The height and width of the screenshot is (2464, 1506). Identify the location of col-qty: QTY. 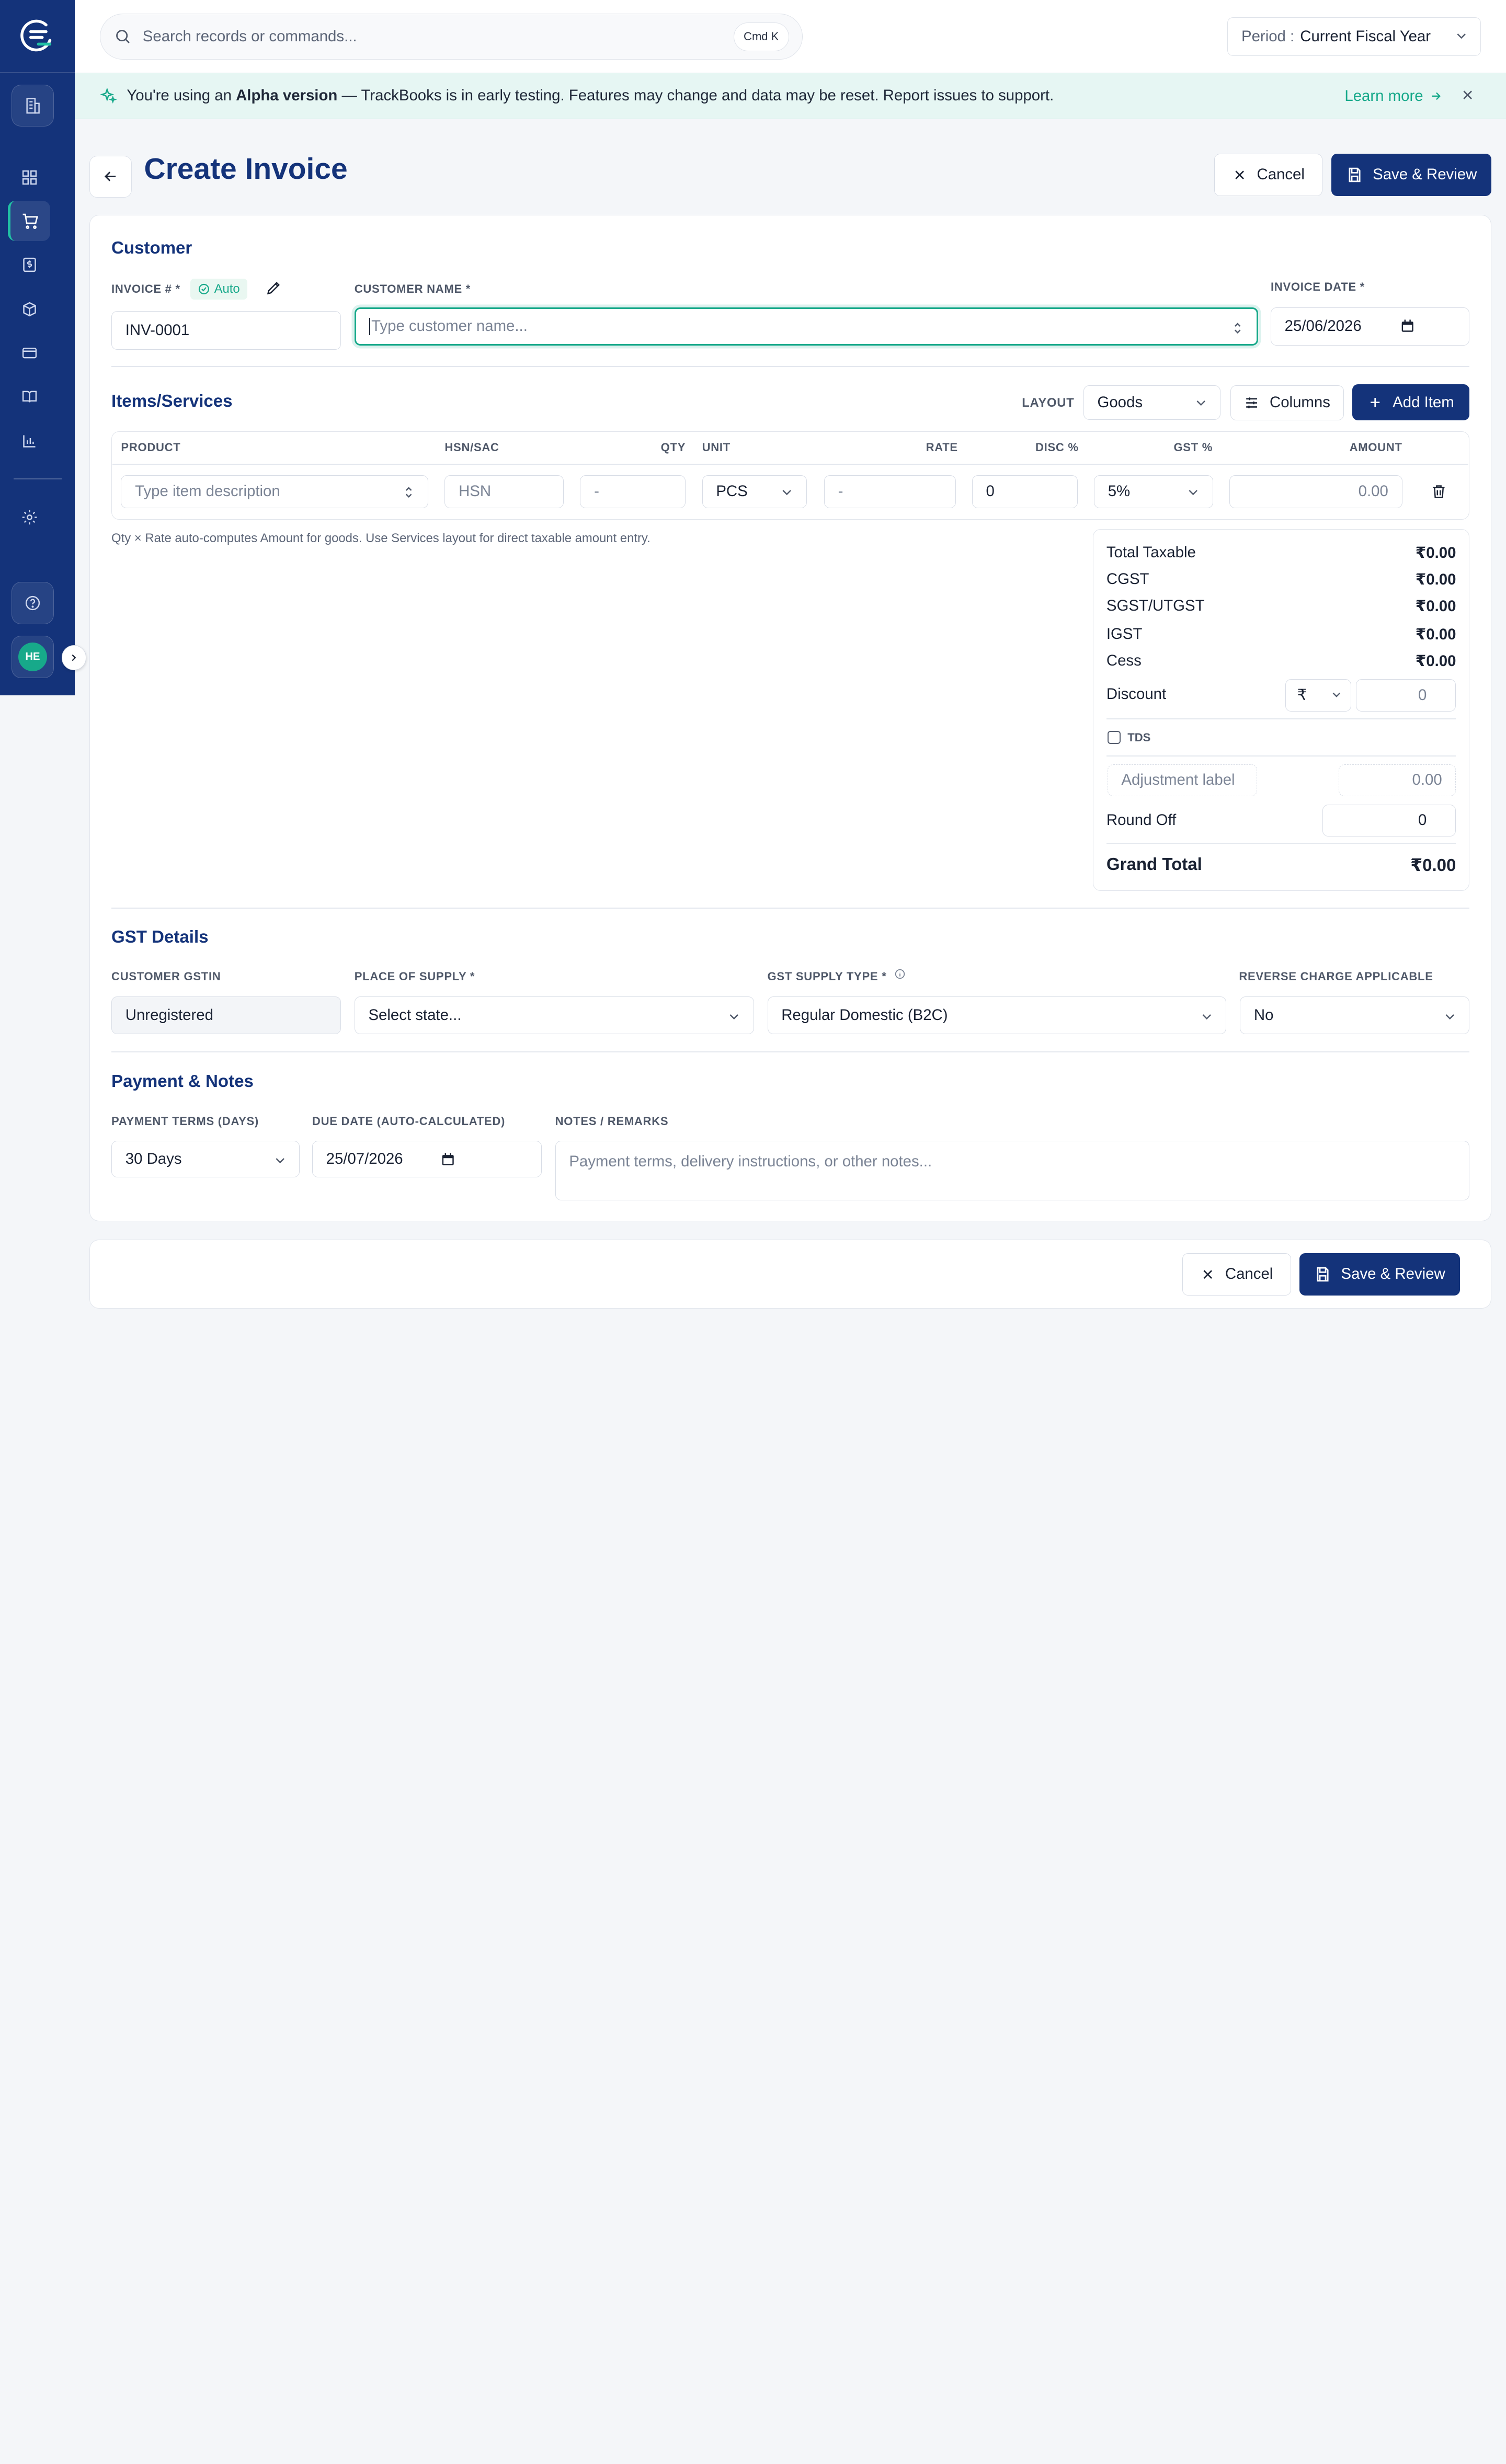
(673, 447).